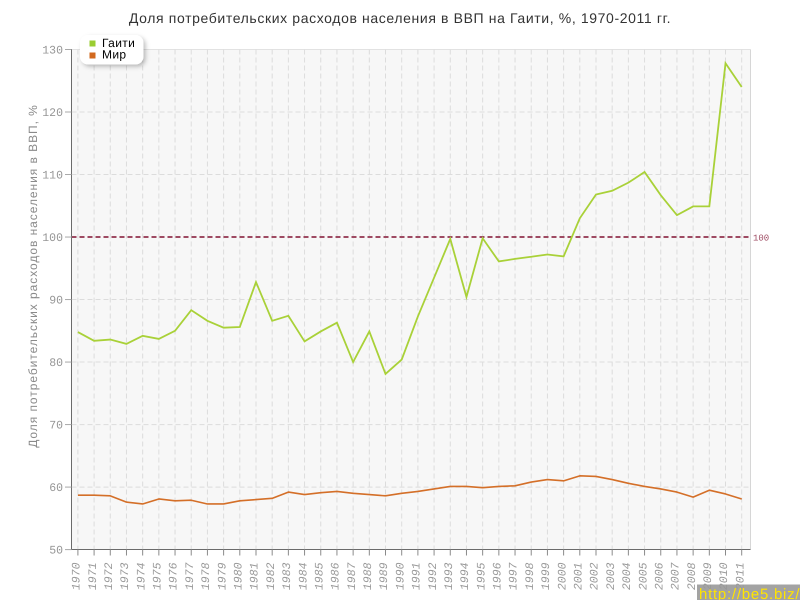  What do you see at coordinates (643, 576) in the screenshot?
I see `svg-text: 2005` at bounding box center [643, 576].